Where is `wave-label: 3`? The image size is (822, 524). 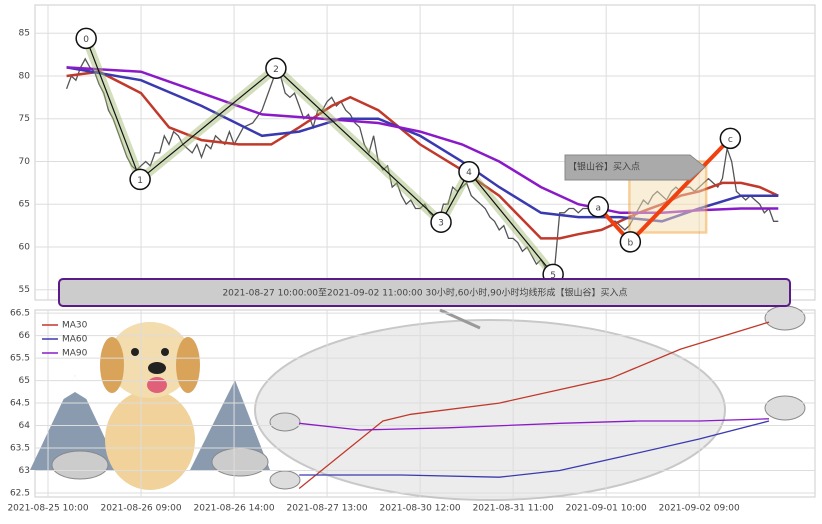
wave-label: 3 is located at coordinates (441, 224).